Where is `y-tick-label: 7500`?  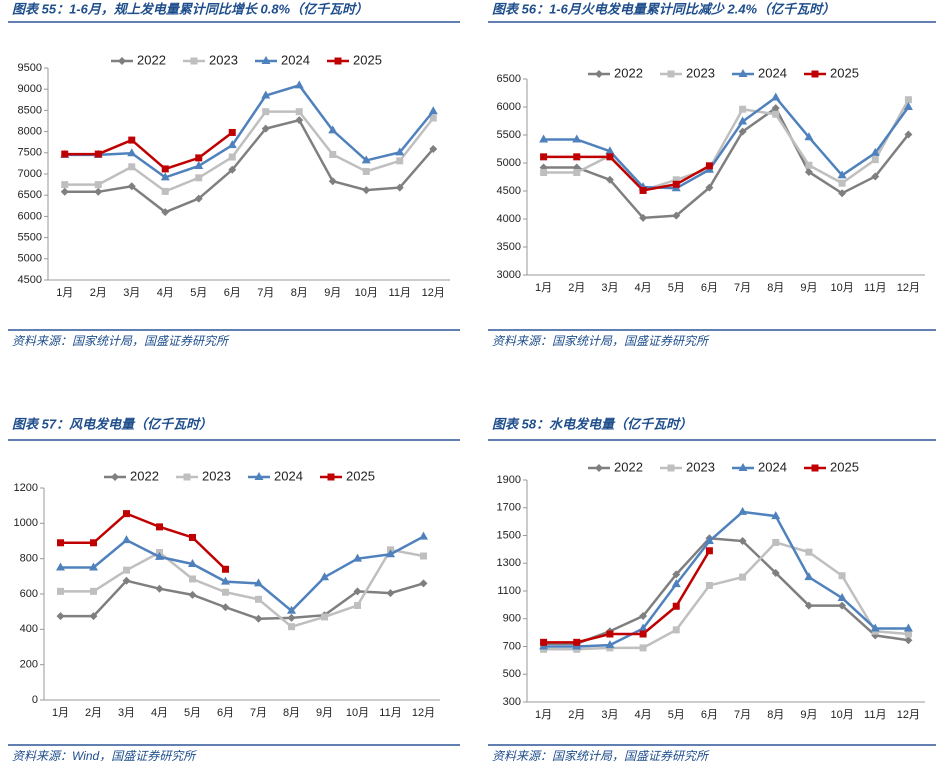 y-tick-label: 7500 is located at coordinates (30, 153).